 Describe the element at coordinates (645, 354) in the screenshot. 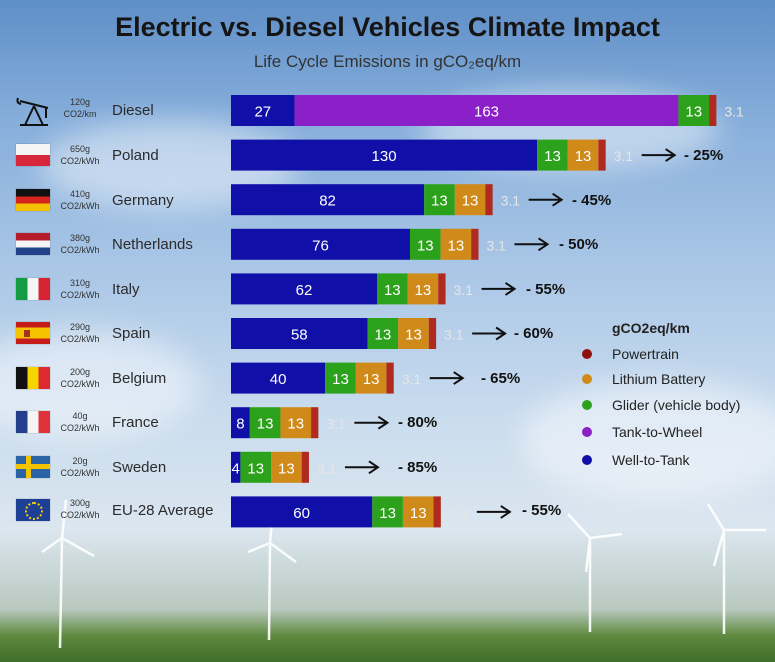

I see `legend-label: Powertrain` at that location.